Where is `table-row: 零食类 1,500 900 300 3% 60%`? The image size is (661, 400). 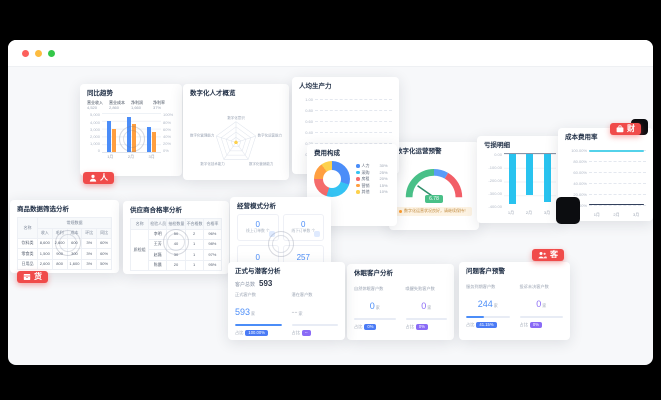 table-row: 零食类 1,500 900 300 3% 60% is located at coordinates (64, 254).